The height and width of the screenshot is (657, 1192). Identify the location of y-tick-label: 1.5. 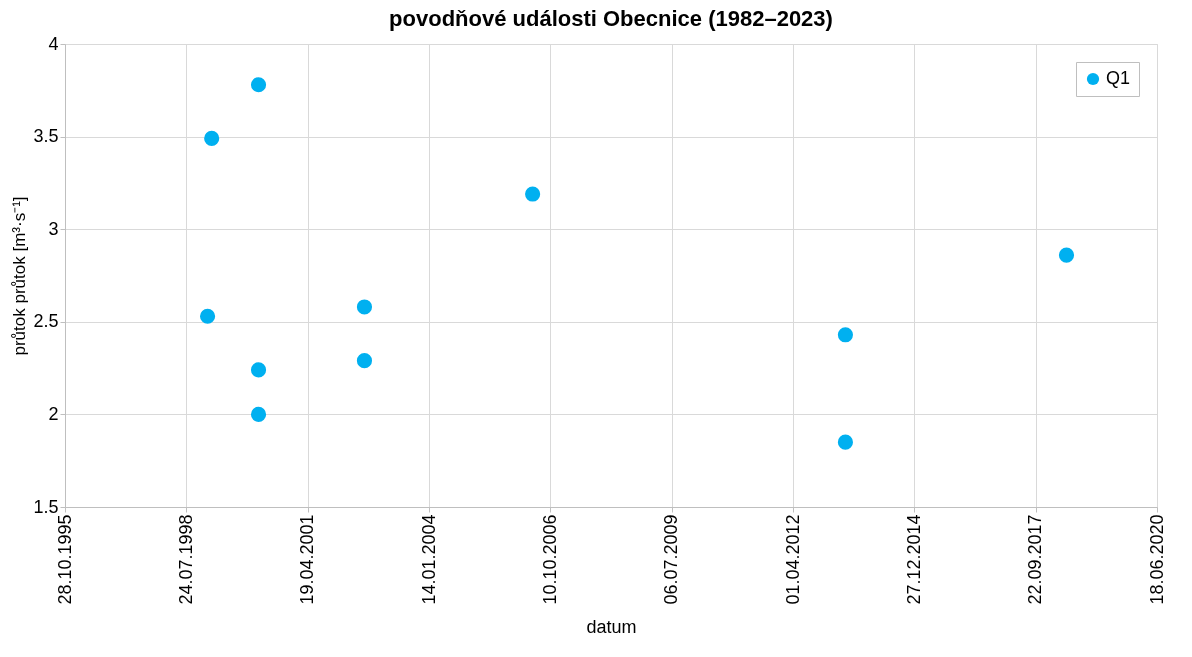
(46, 506).